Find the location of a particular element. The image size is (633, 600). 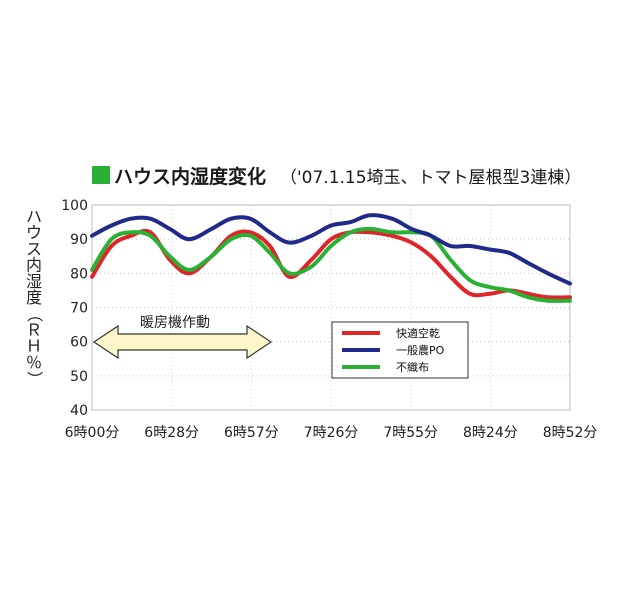

title-subtitle: （'07.1.15埼玉、トマト屋根型3連棟） is located at coordinates (430, 178).